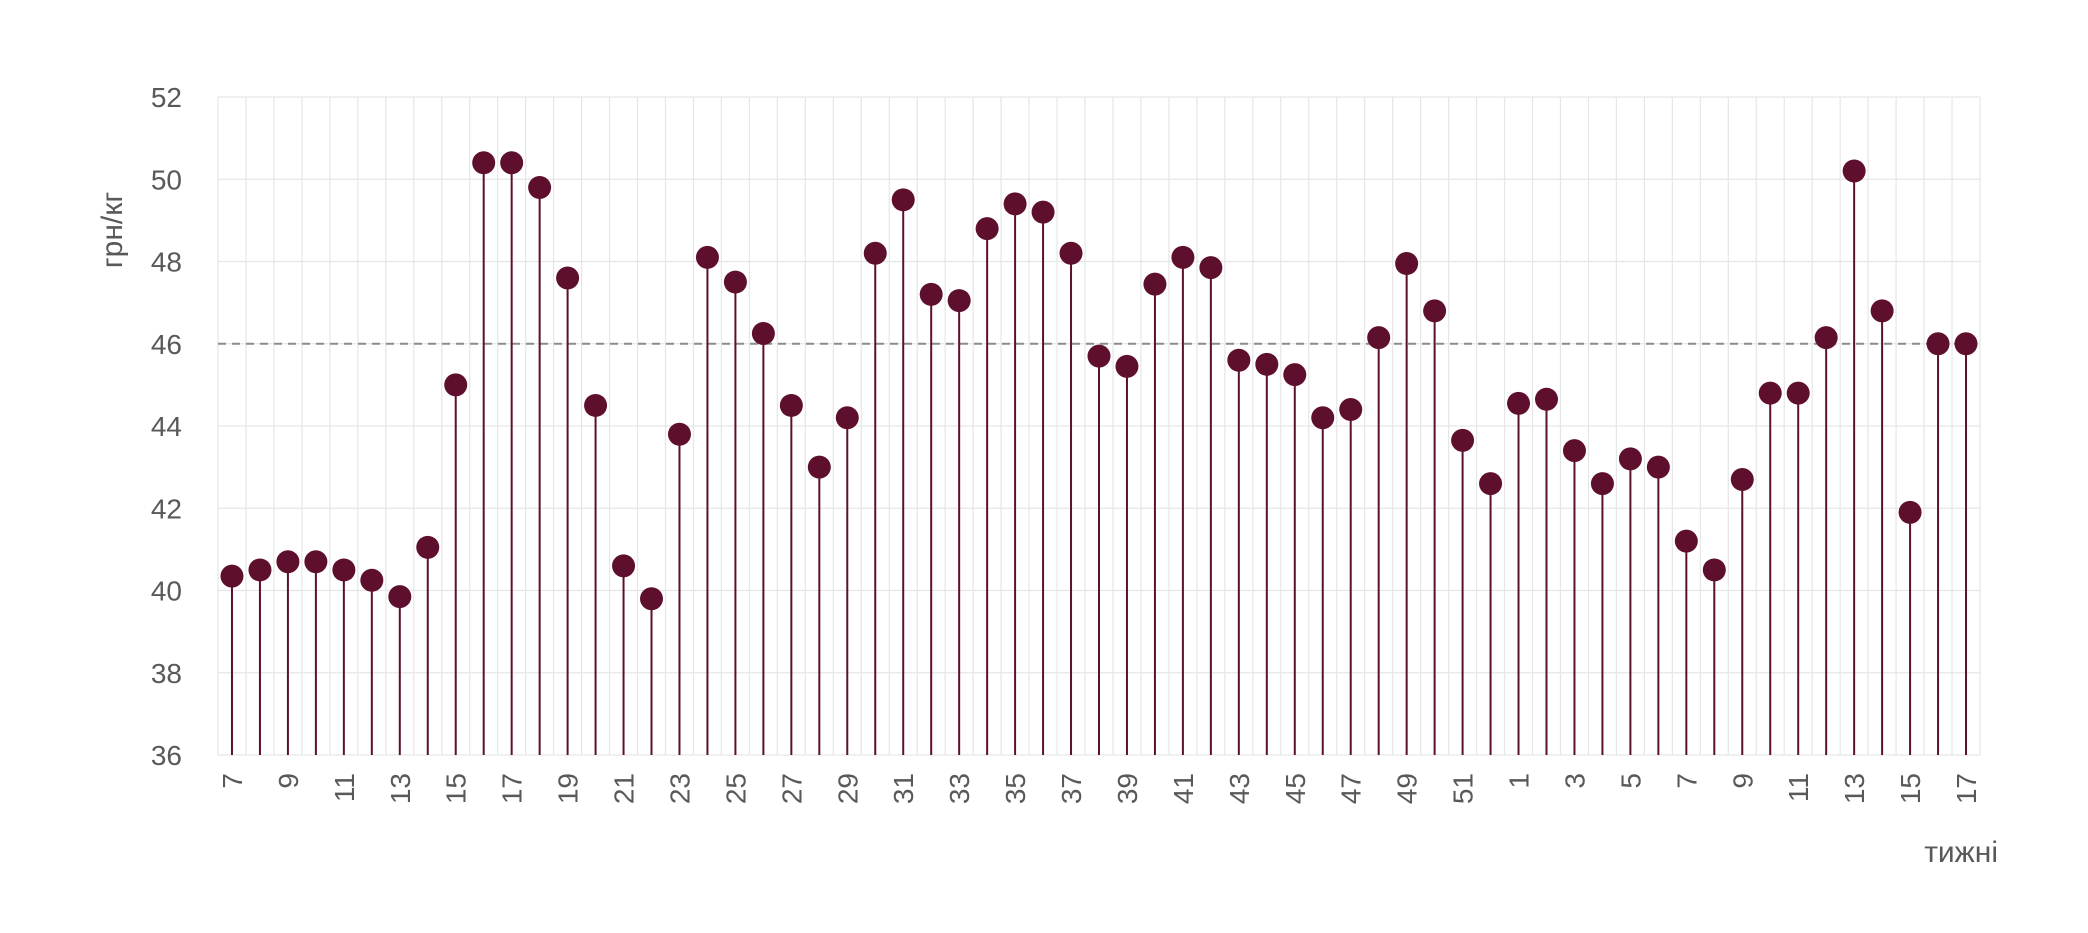 This screenshot has width=2088, height=933. I want to click on x-tick-label: 47, so click(1351, 788).